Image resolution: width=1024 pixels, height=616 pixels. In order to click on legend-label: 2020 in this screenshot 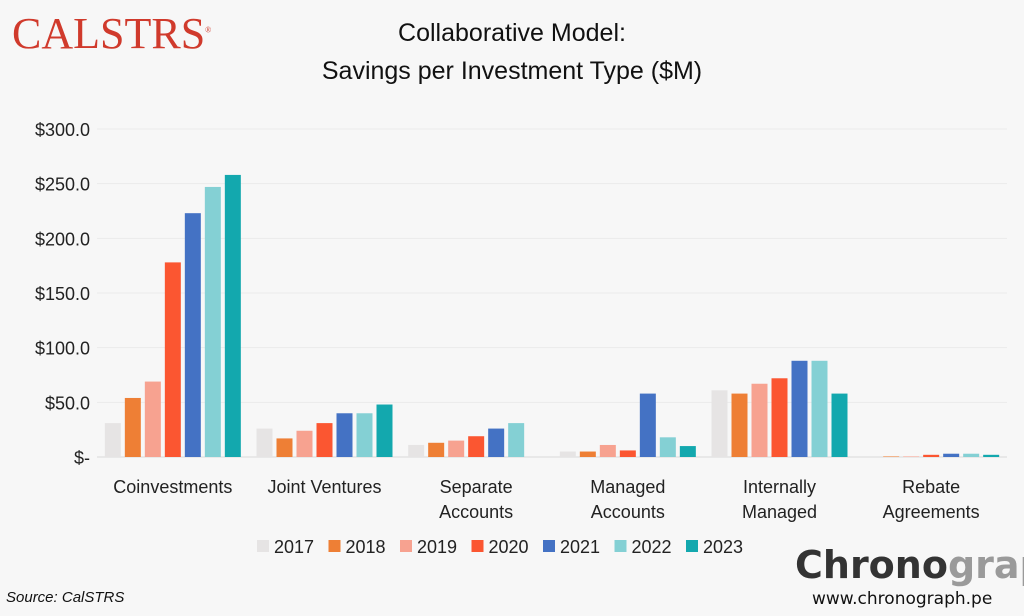, I will do `click(509, 547)`.